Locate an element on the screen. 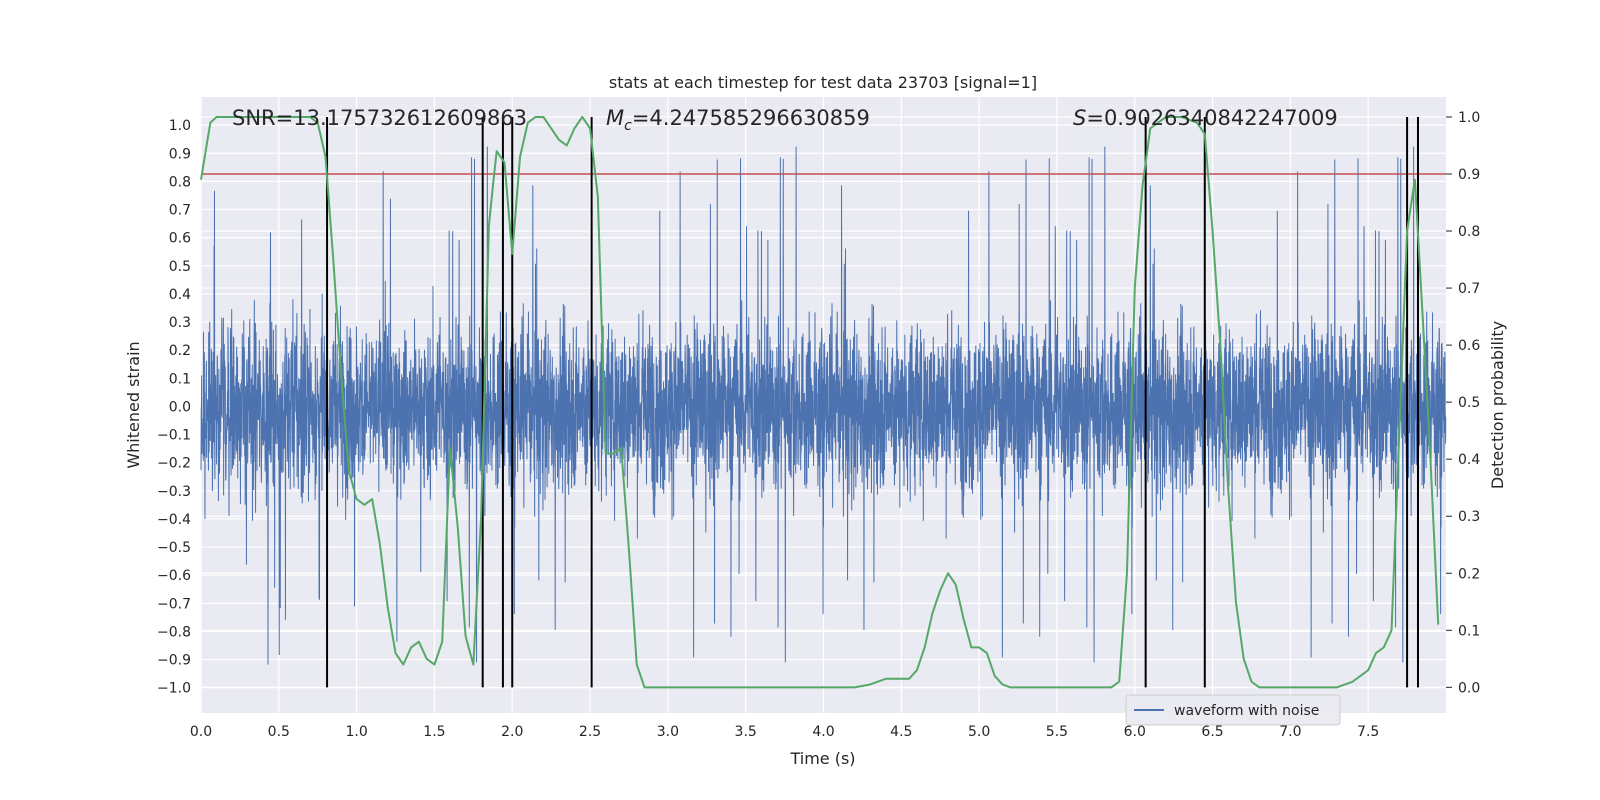  y2-tick-label: 0.9 is located at coordinates (1469, 175).